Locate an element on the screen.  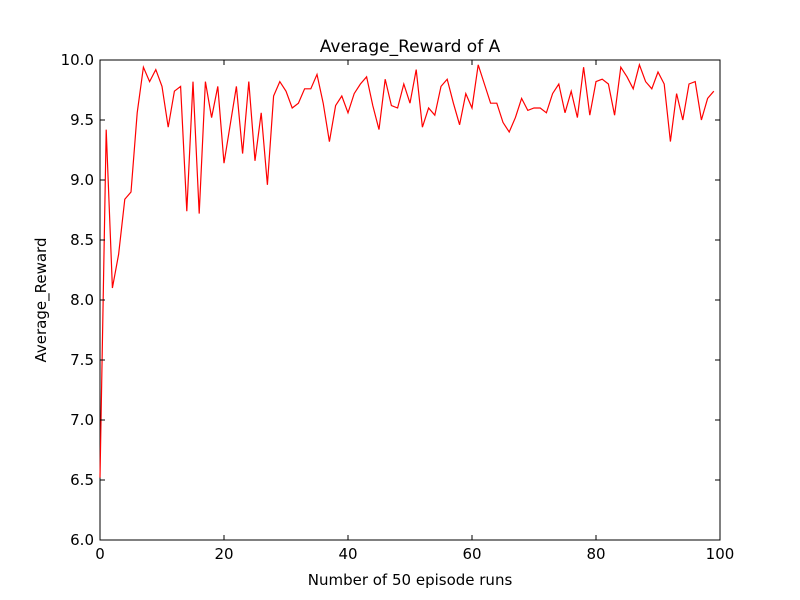
y-tick-label: 8.5 is located at coordinates (82, 240).